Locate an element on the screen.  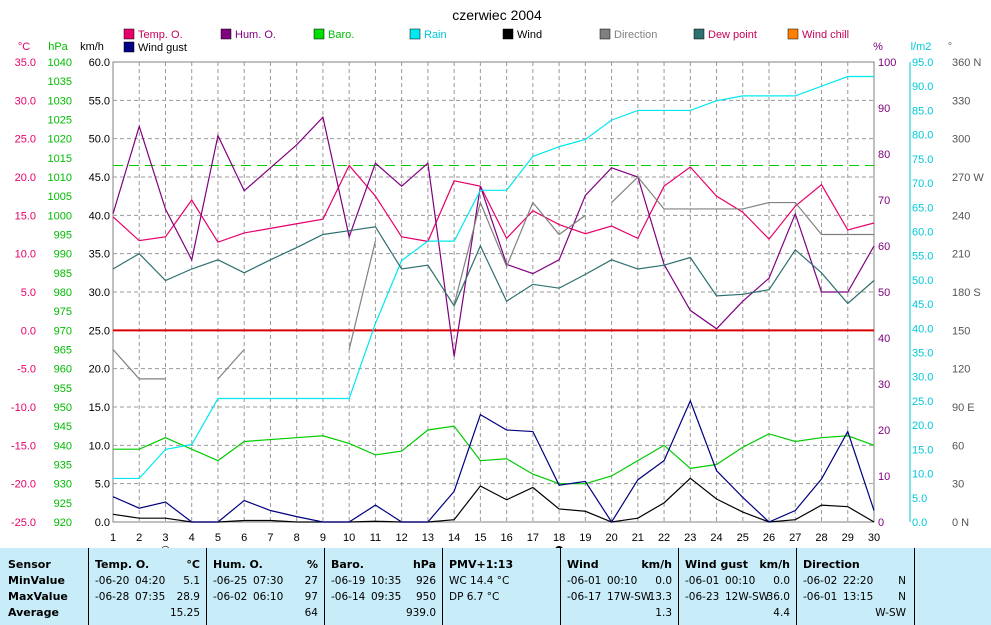
tick-label-baro: 930 is located at coordinates (63, 485).